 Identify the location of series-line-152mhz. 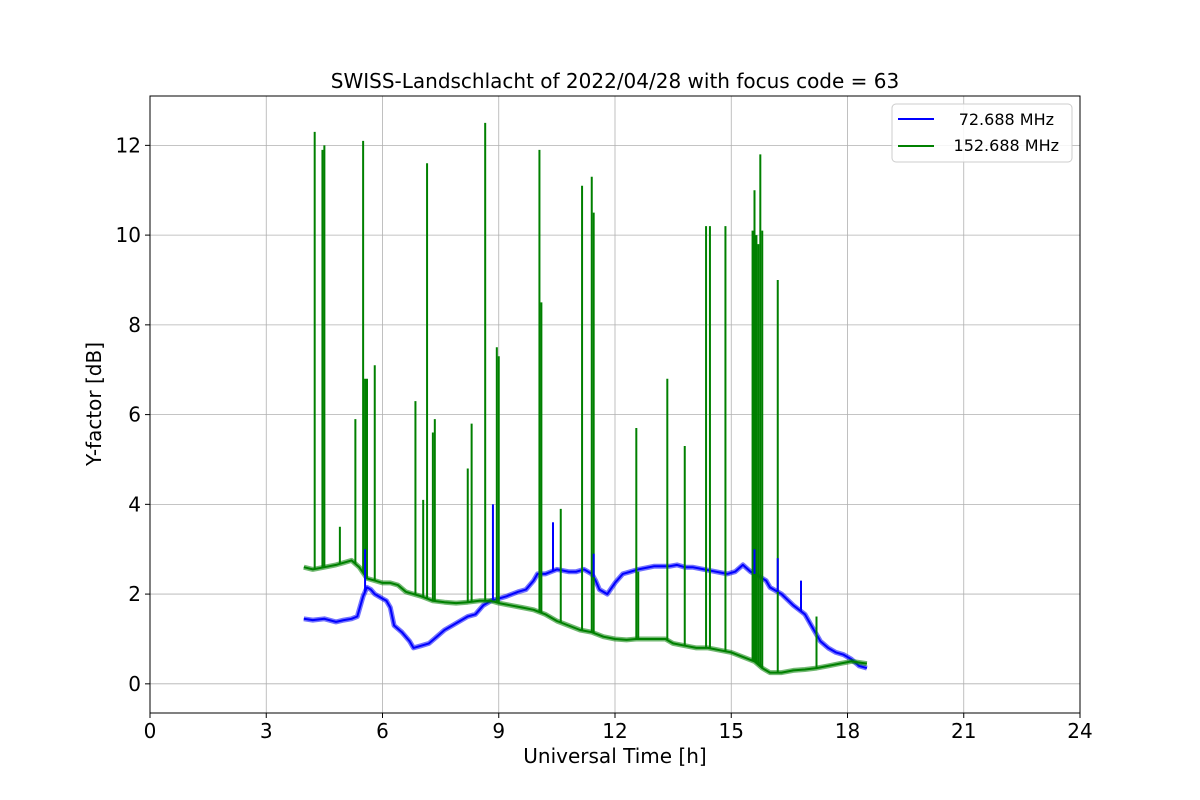
(585, 616).